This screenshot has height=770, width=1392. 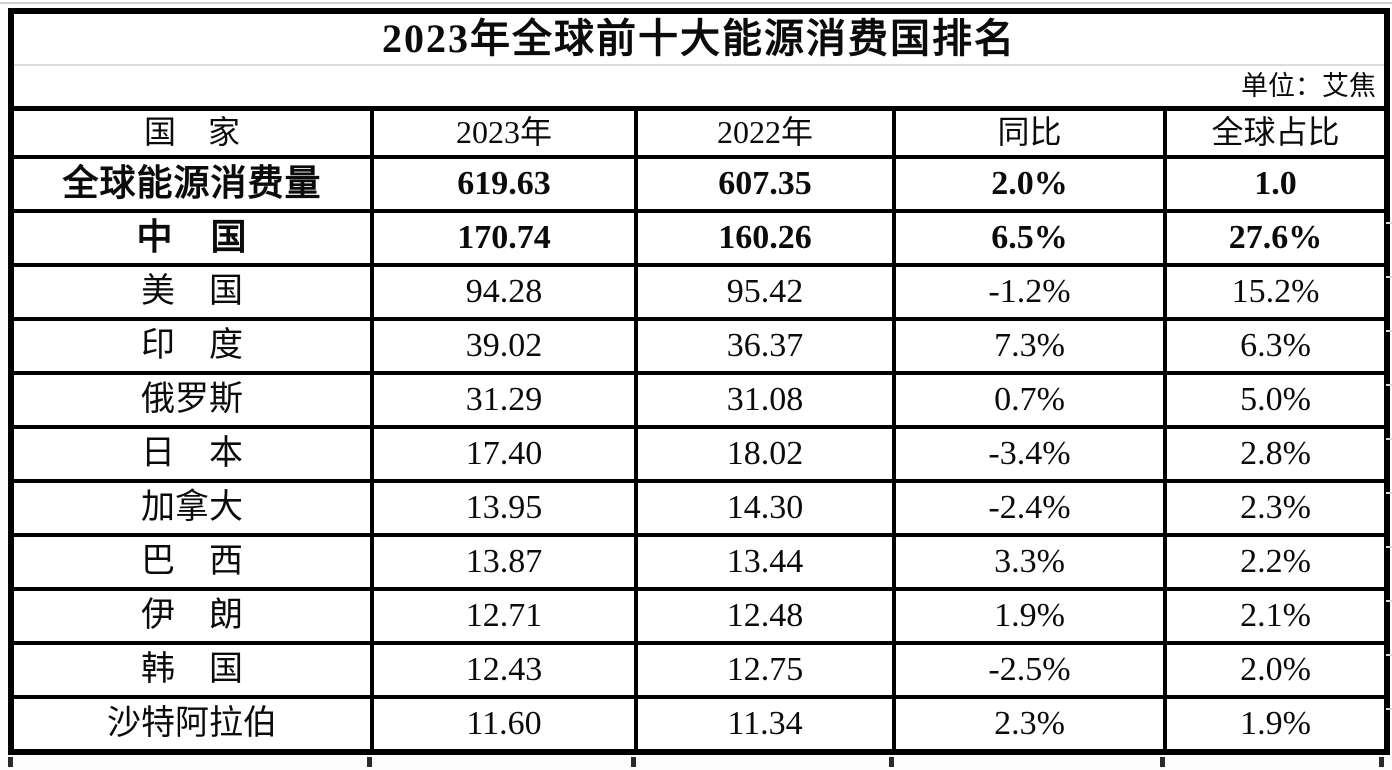 What do you see at coordinates (765, 616) in the screenshot?
I see `value-2022-cell: 12.48` at bounding box center [765, 616].